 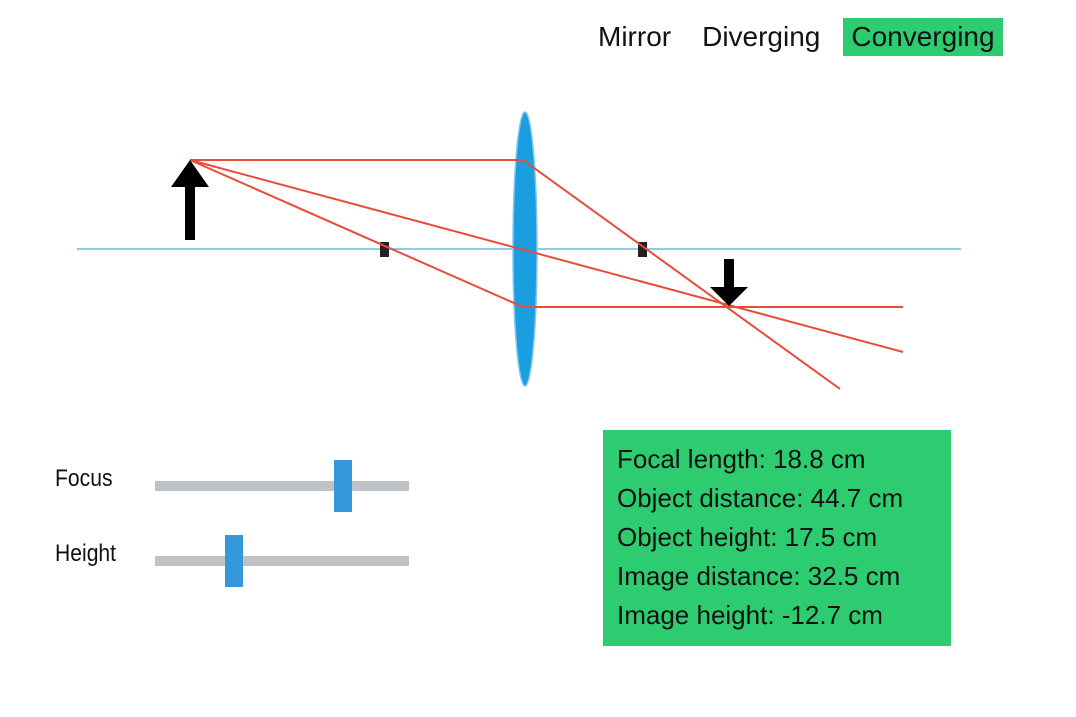 I want to click on focus-slider-track, so click(x=282, y=486).